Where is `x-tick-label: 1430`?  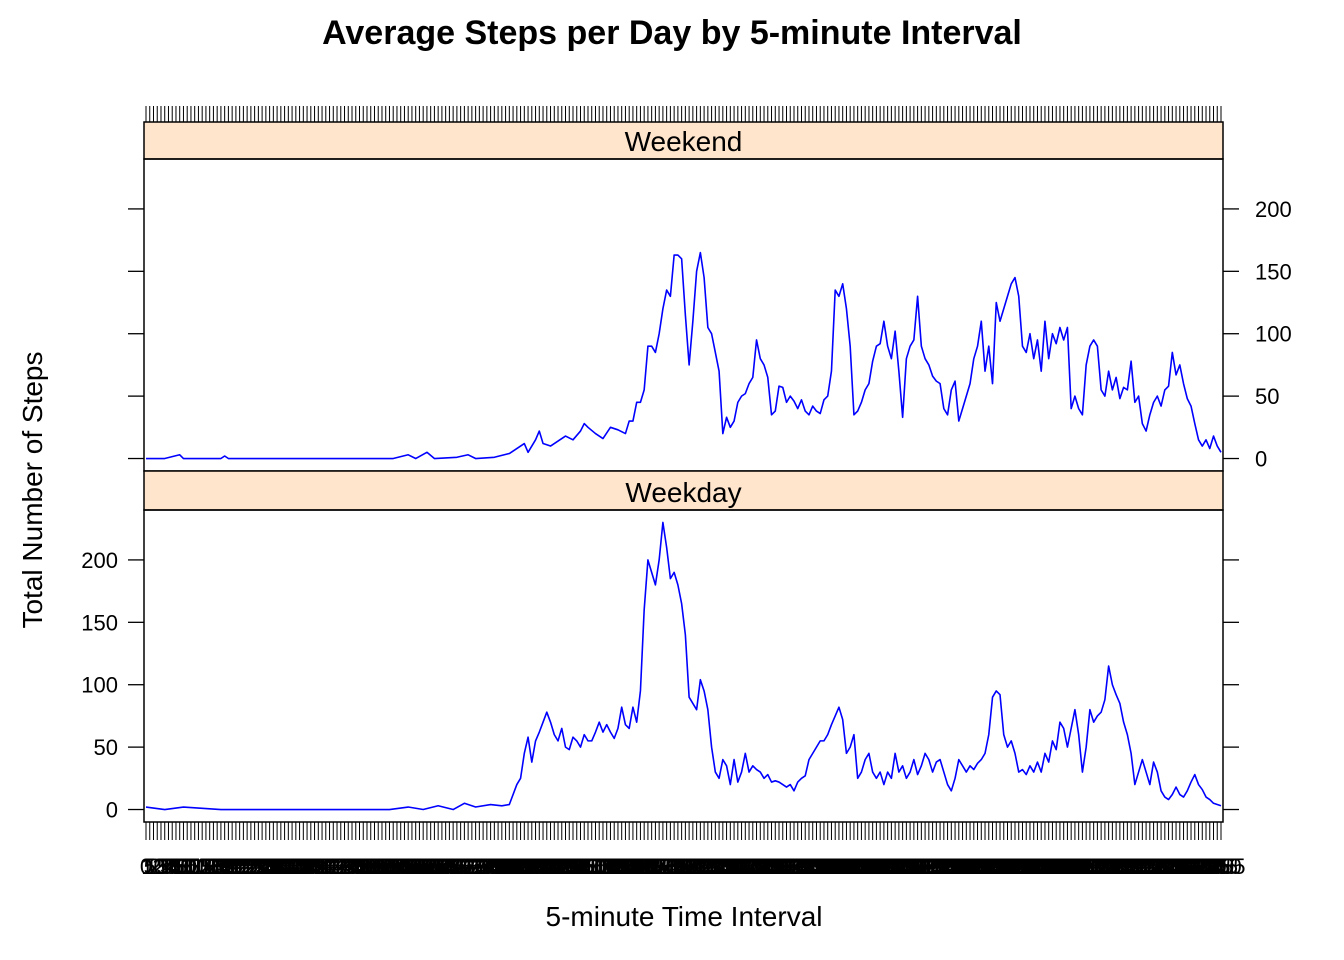 x-tick-label: 1430 is located at coordinates (797, 866).